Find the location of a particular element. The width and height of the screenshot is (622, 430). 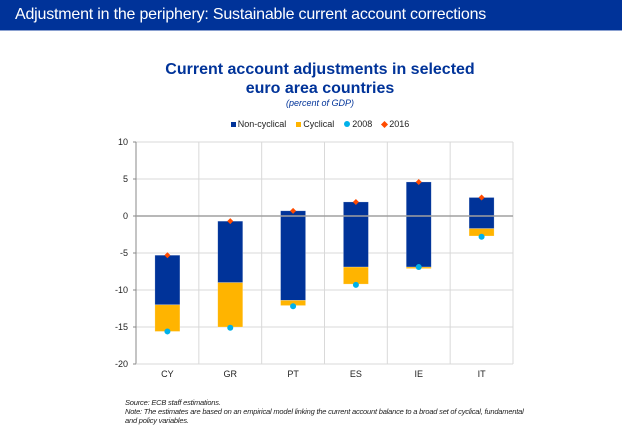

y-tick-label: -10 is located at coordinates (121, 290).